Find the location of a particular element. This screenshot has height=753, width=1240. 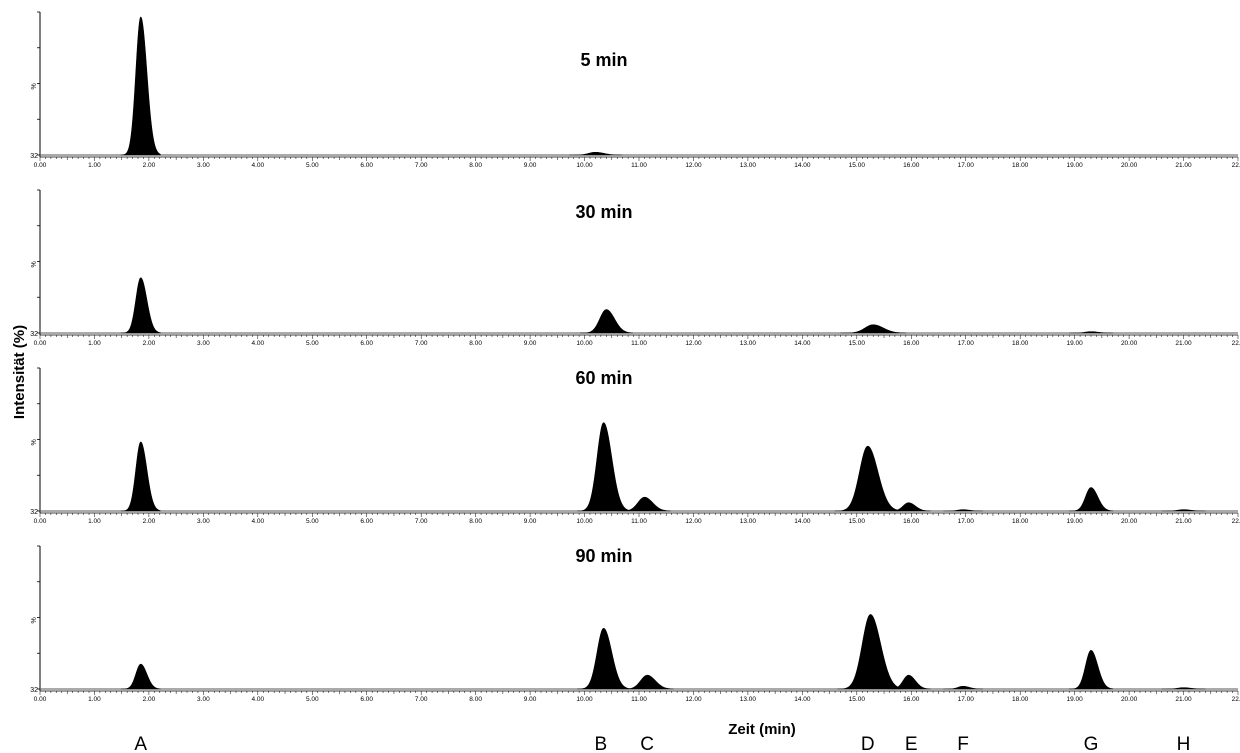

peak-label-A: A is located at coordinates (140, 743).